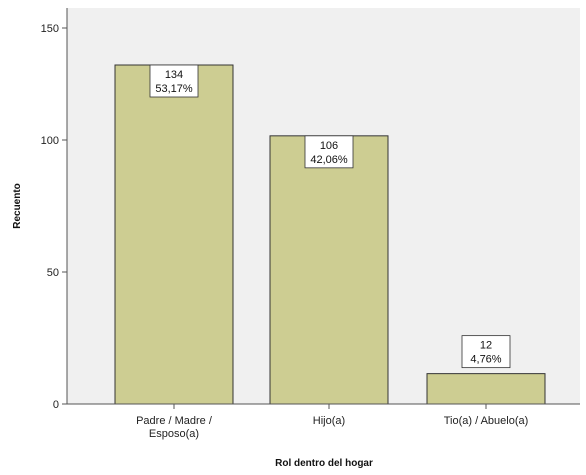  I want to click on y-axis-title: Recuento, so click(17, 206).